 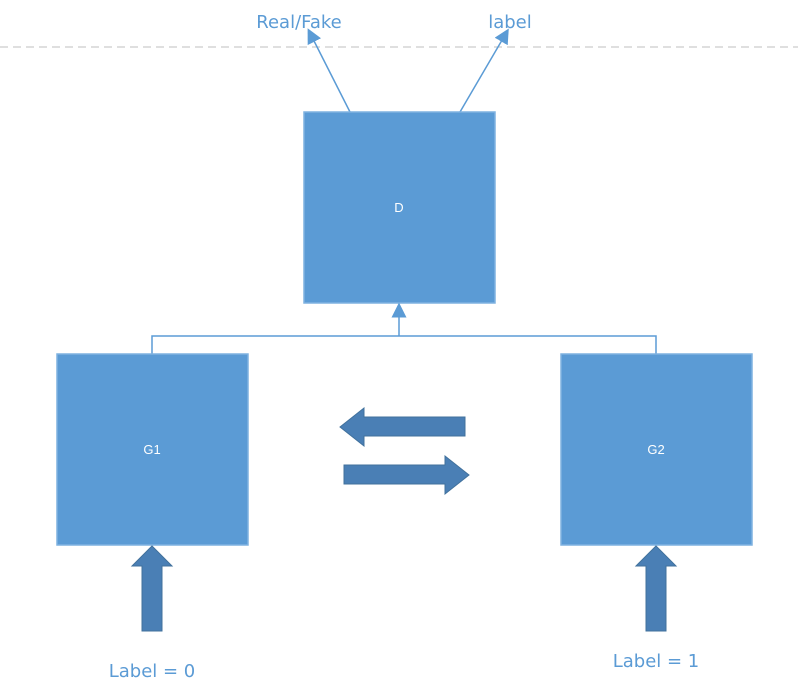 What do you see at coordinates (656, 661) in the screenshot?
I see `g2-input-label: Label = 1` at bounding box center [656, 661].